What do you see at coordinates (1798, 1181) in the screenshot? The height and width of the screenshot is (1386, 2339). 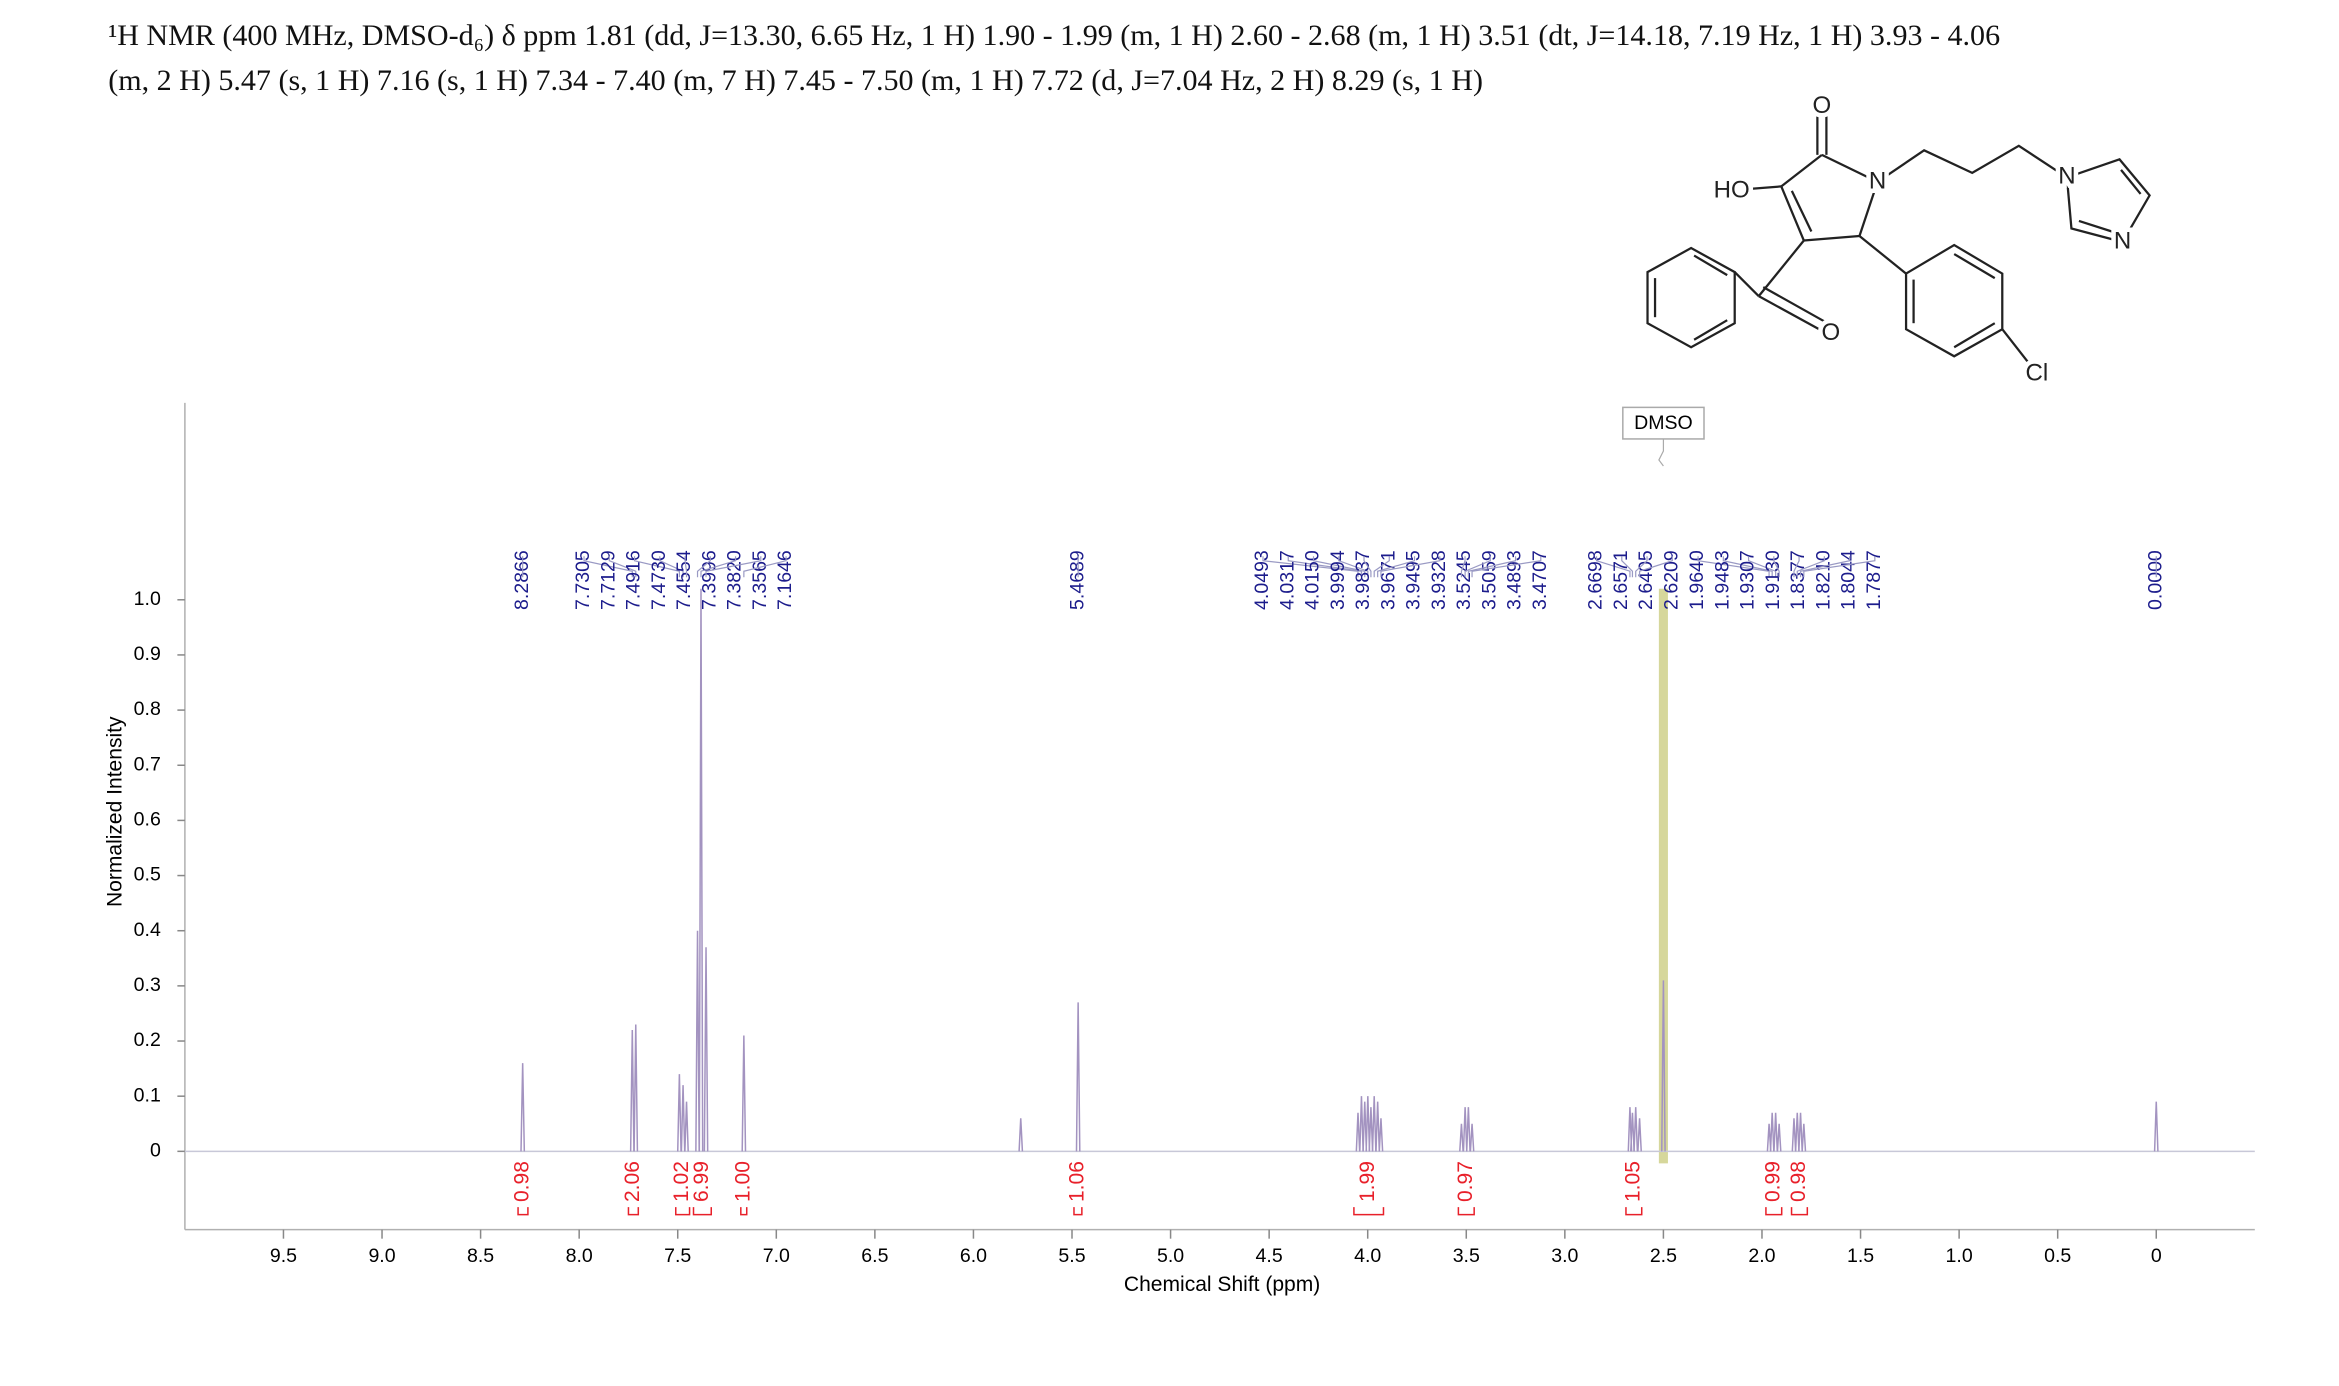 I see `integral-label: 0.98` at bounding box center [1798, 1181].